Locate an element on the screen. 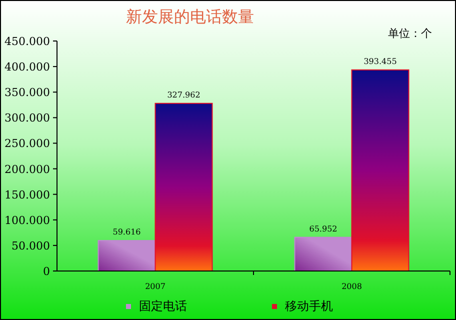  chart-title: 新发展的电话数量 is located at coordinates (190, 16).